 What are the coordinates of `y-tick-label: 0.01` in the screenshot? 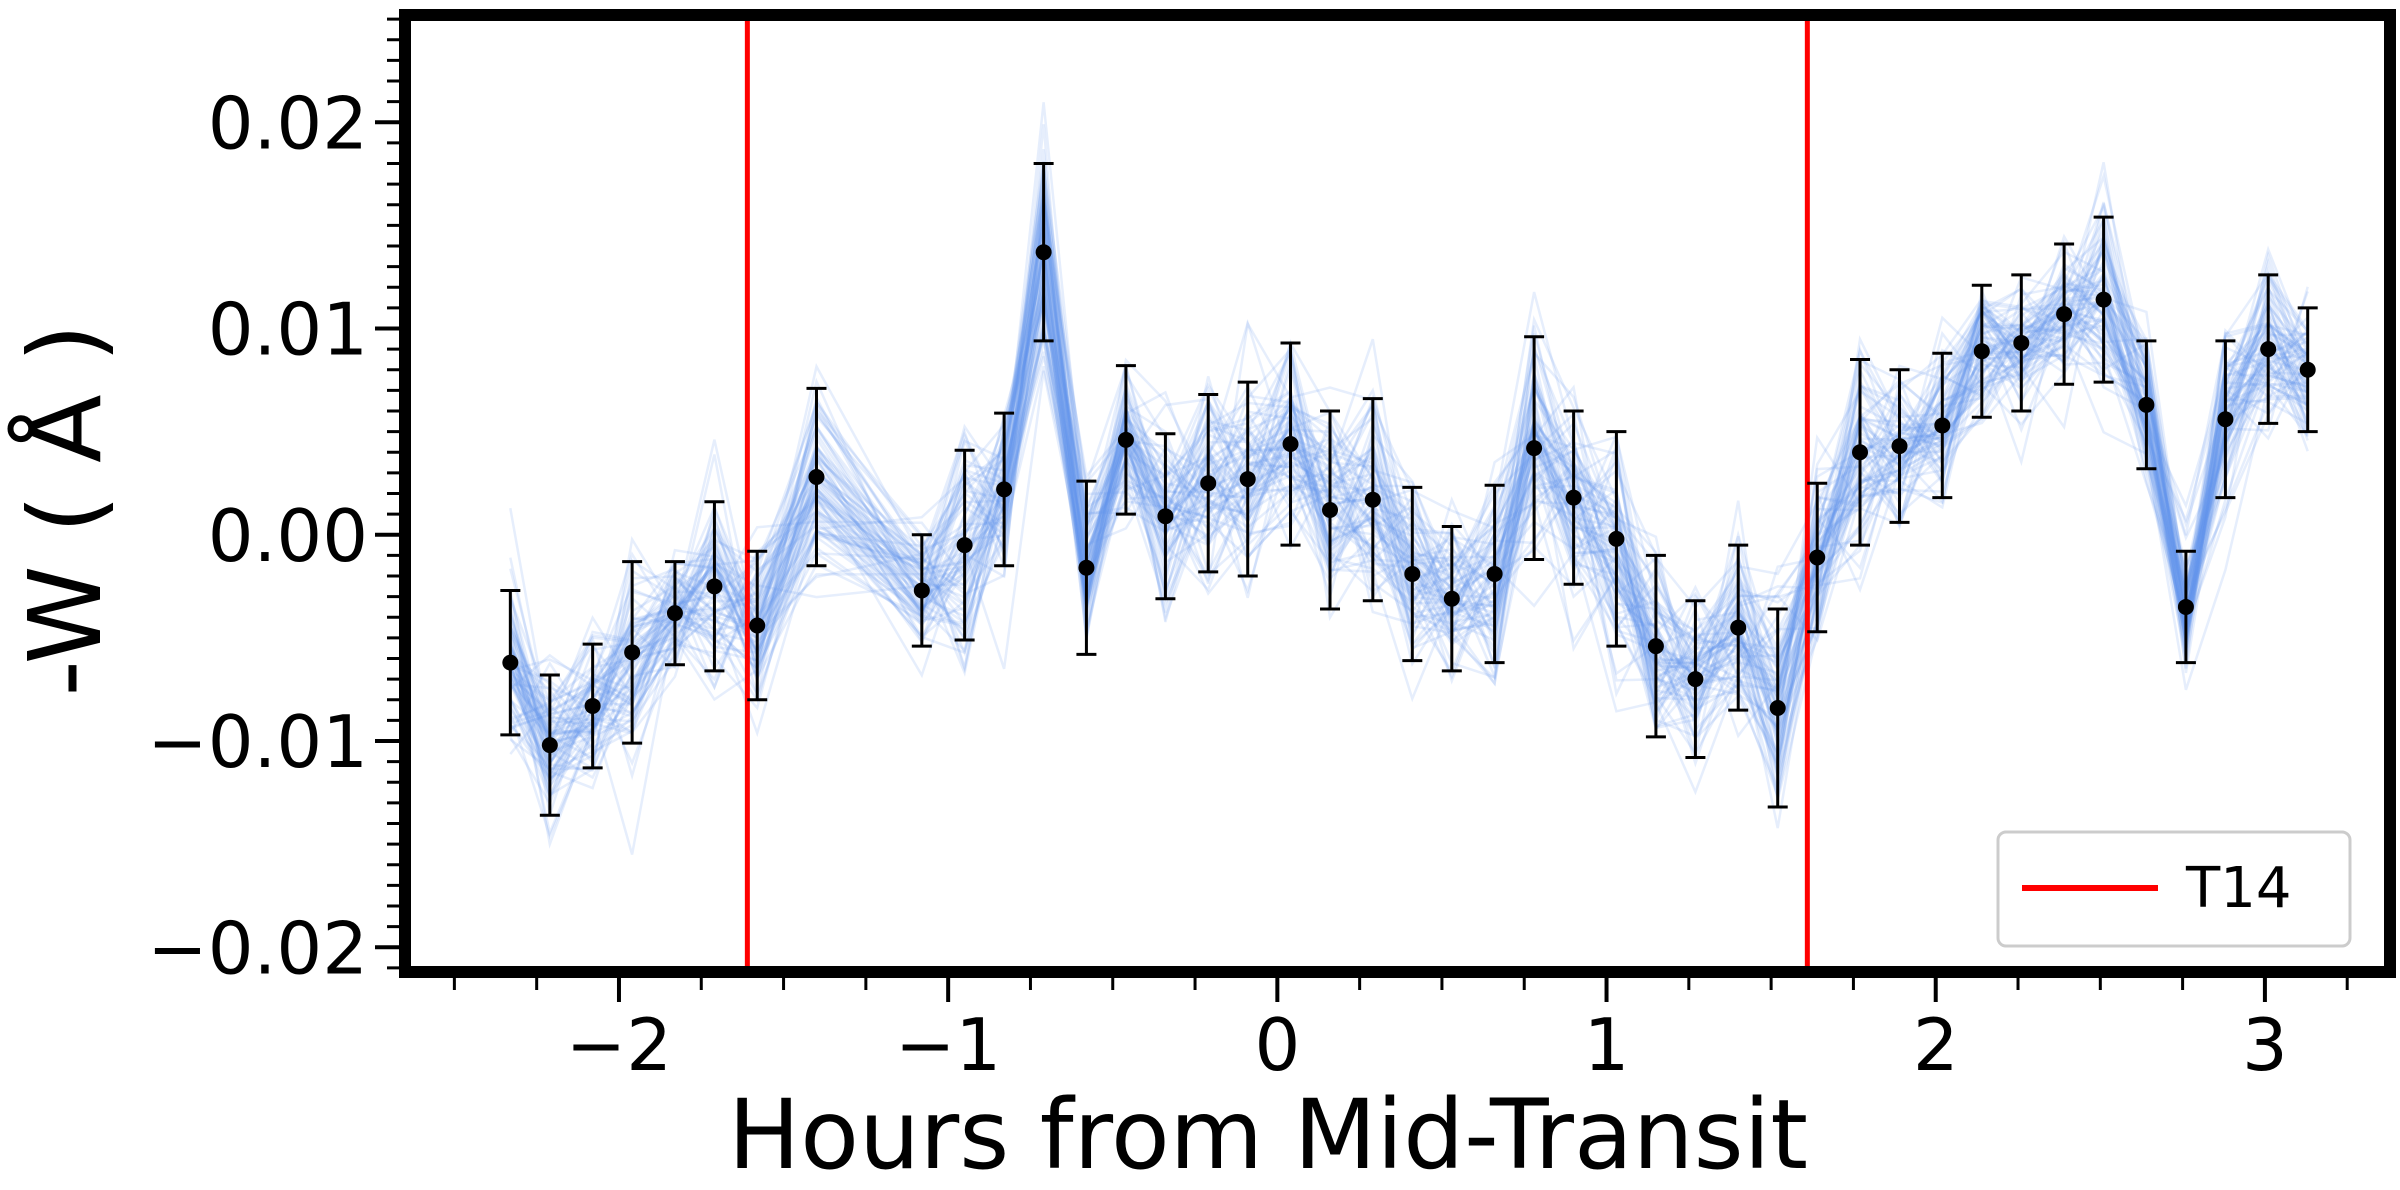 It's located at (288, 330).